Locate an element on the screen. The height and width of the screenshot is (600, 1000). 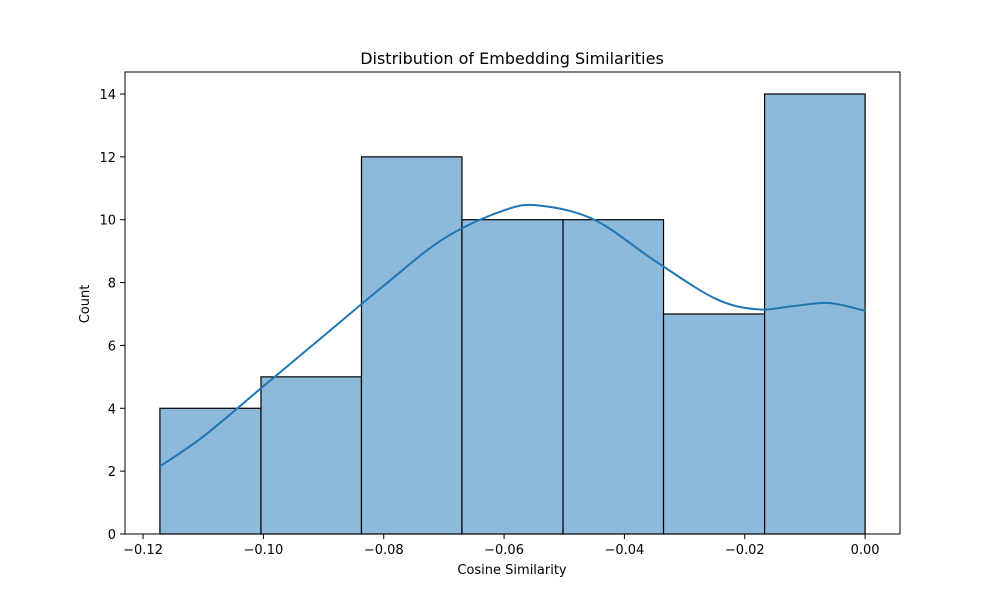
x-axis-label: Cosine Similarity is located at coordinates (512, 570).